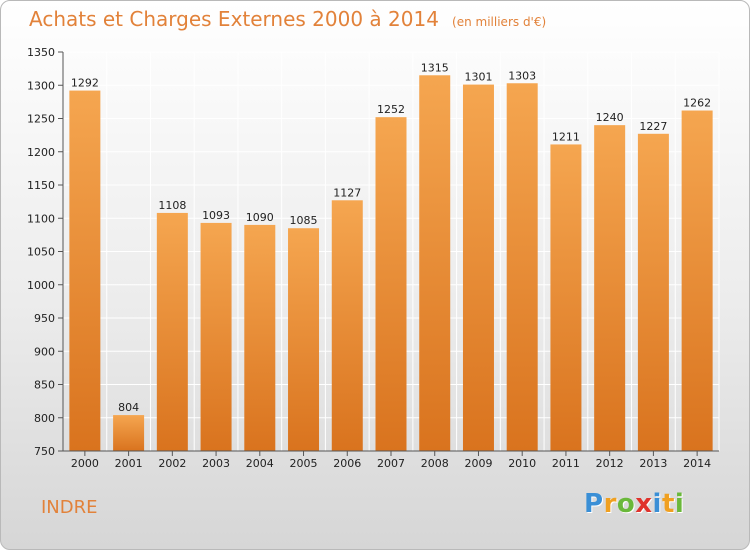 Image resolution: width=750 pixels, height=550 pixels. What do you see at coordinates (260, 217) in the screenshot?
I see `data-label: 1090` at bounding box center [260, 217].